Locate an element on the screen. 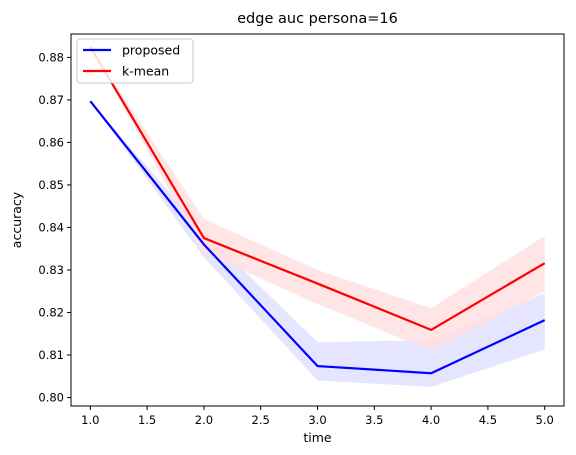  y-tick-label: 0.82 is located at coordinates (51, 312).